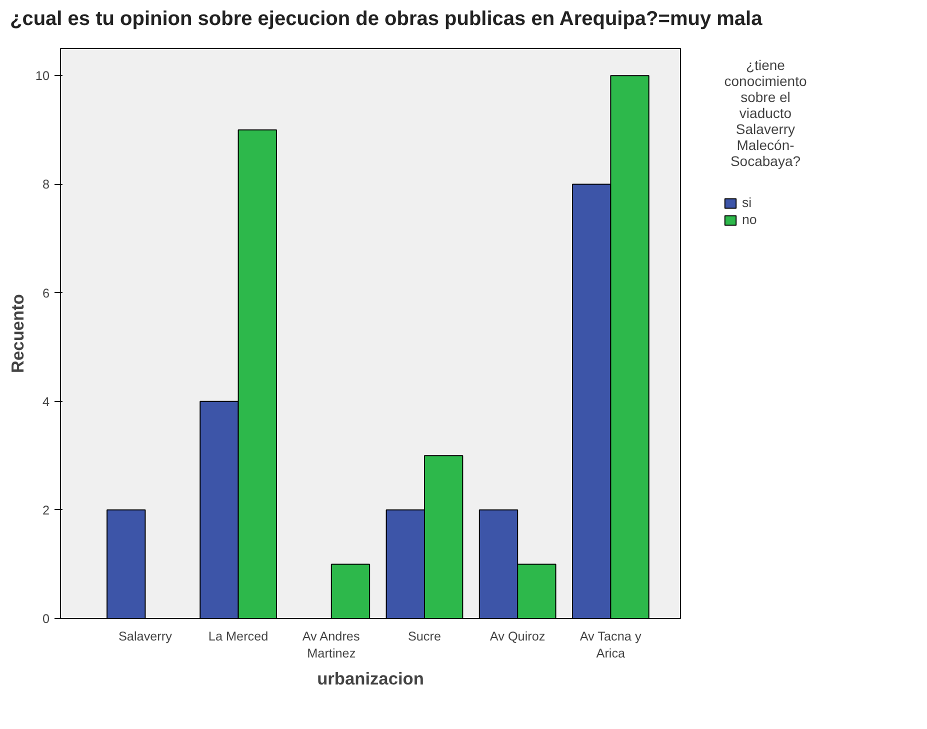 The height and width of the screenshot is (729, 927). Describe the element at coordinates (238, 637) in the screenshot. I see `x-tick-label: La Merced` at that location.